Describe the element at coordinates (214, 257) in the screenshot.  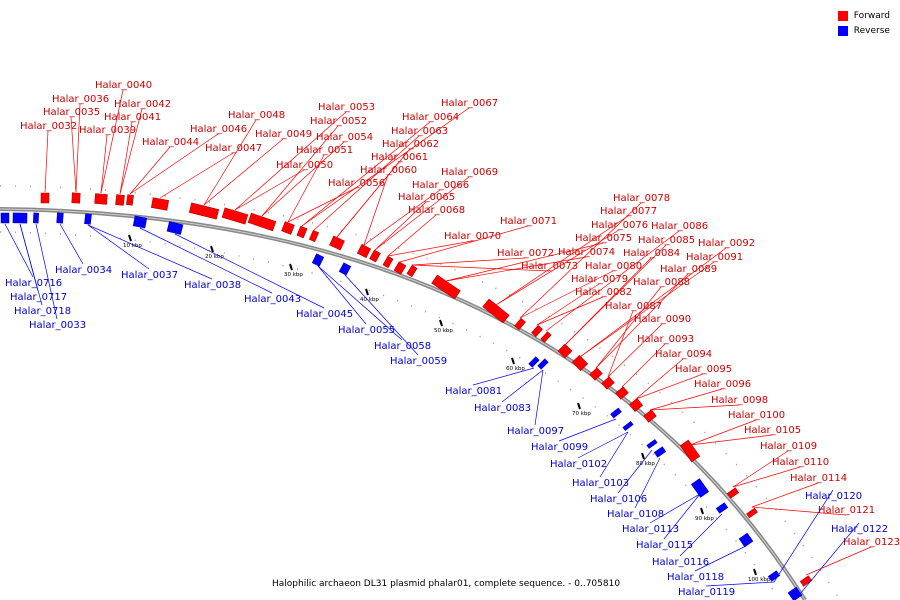
I see `scale-label: 20 kbp` at that location.